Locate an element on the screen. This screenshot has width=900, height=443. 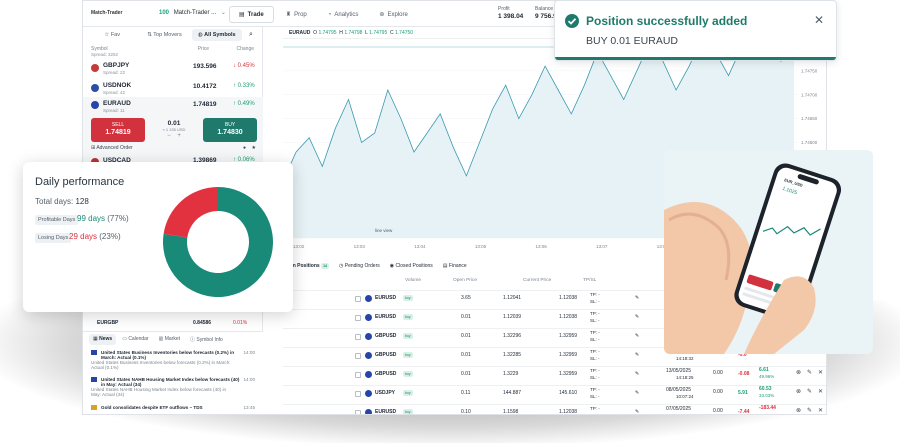
donut-slice-profitable is located at coordinates (218, 242).